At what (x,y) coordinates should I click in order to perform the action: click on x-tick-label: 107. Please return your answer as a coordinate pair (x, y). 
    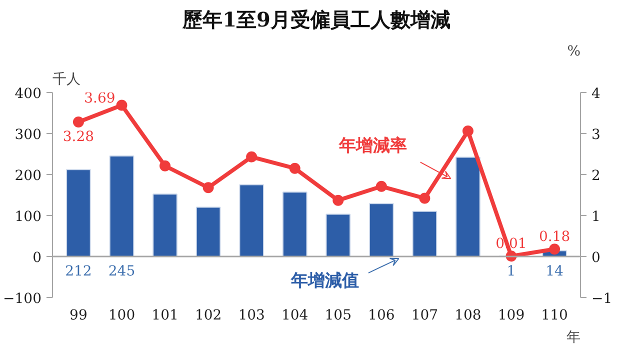
    Looking at the image, I should click on (424, 316).